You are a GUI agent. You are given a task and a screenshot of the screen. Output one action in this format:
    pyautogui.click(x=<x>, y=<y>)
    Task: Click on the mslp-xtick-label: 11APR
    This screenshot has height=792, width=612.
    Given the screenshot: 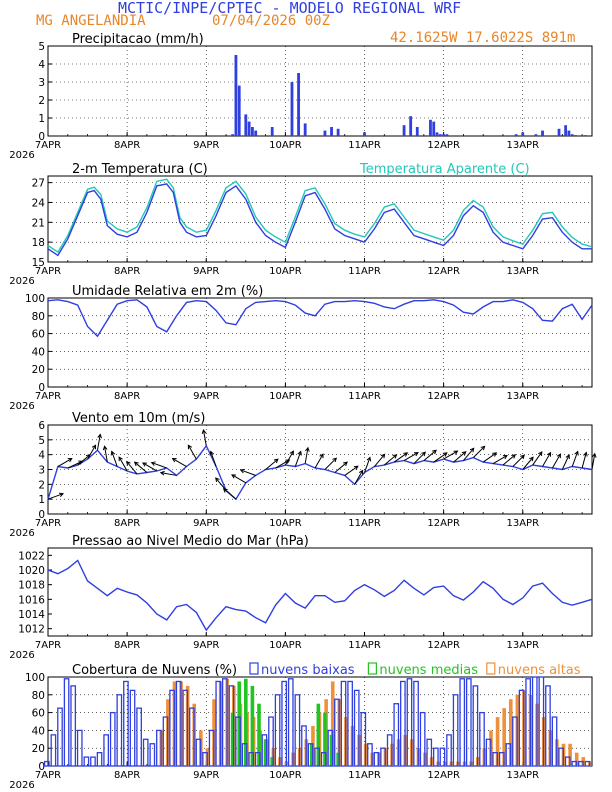 What is the action you would take?
    pyautogui.click(x=364, y=645)
    